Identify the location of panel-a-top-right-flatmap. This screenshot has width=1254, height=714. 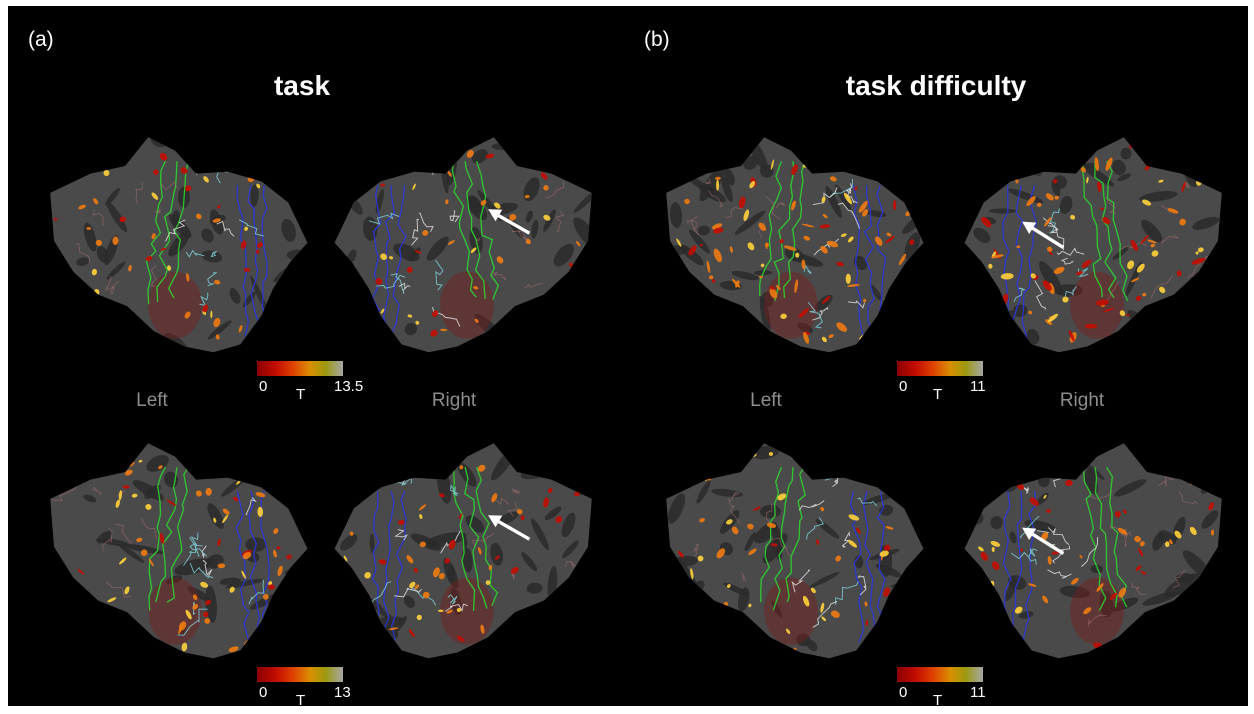
(463, 245).